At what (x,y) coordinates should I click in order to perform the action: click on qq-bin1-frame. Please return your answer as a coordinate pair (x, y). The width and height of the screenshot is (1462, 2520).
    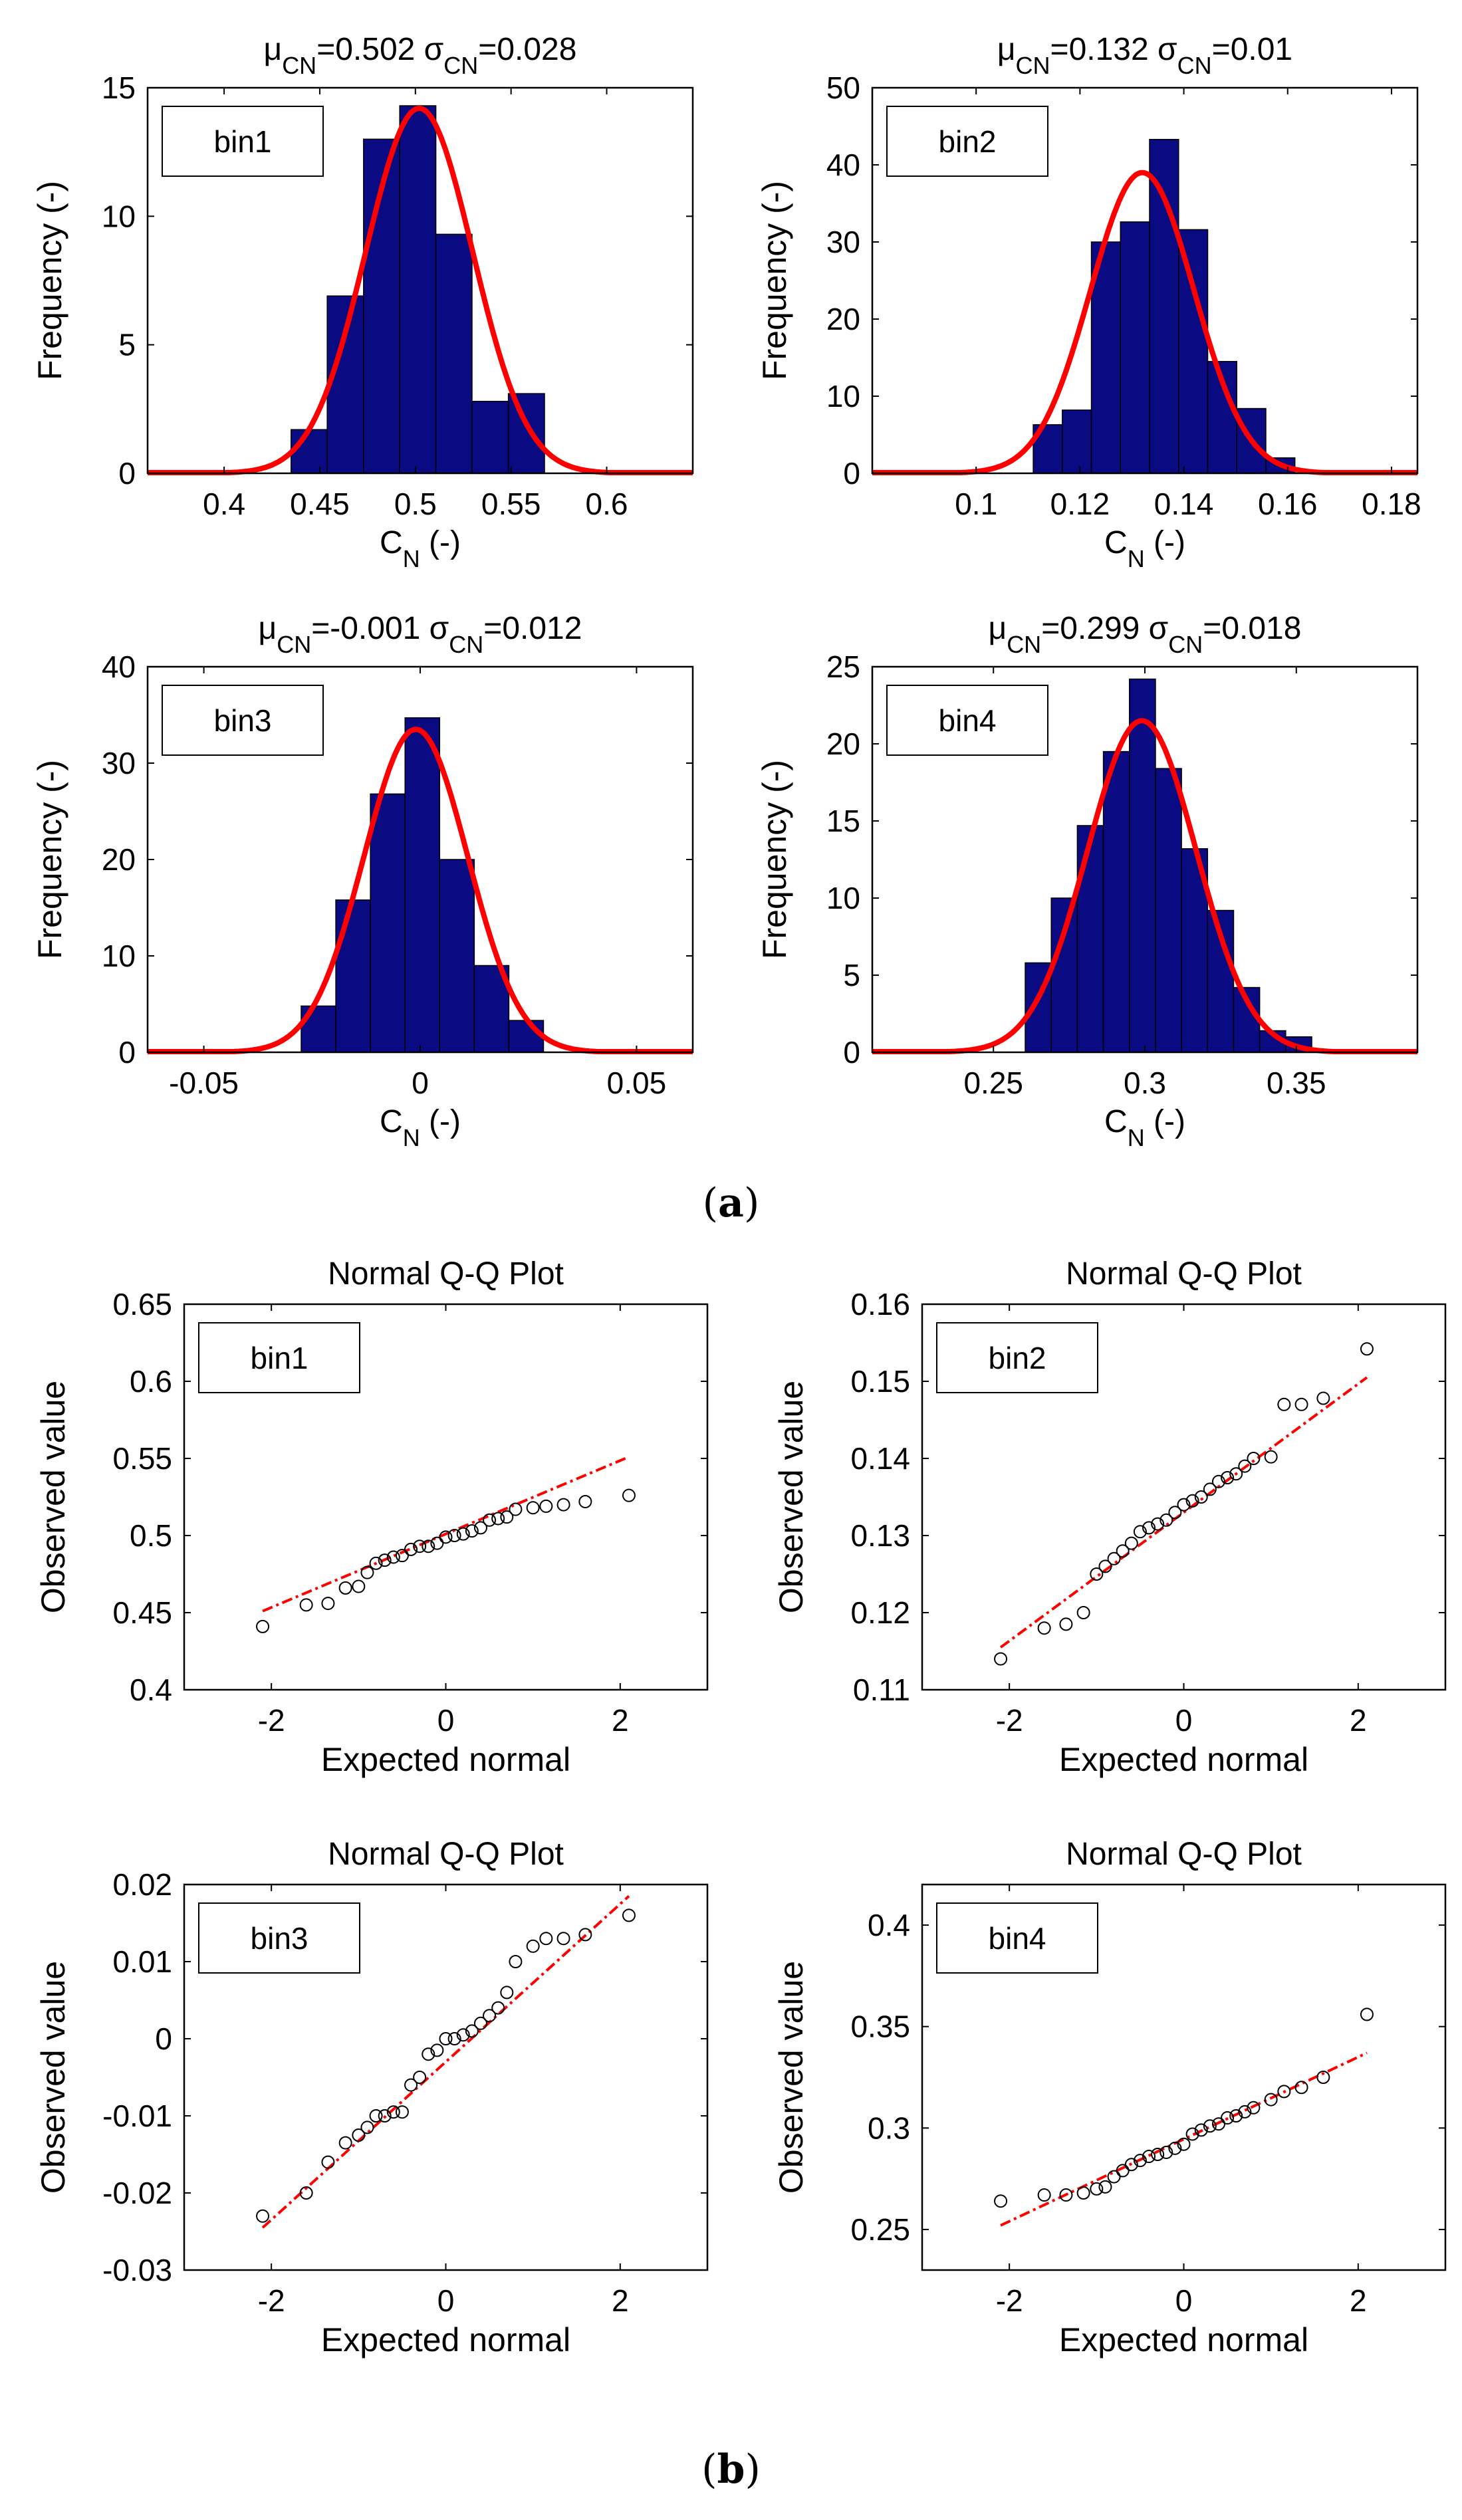
    Looking at the image, I should click on (446, 1497).